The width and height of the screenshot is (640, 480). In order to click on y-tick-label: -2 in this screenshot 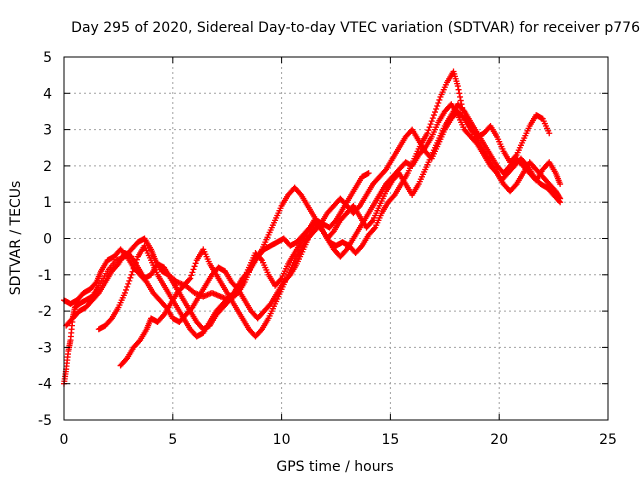, I will do `click(45, 312)`.